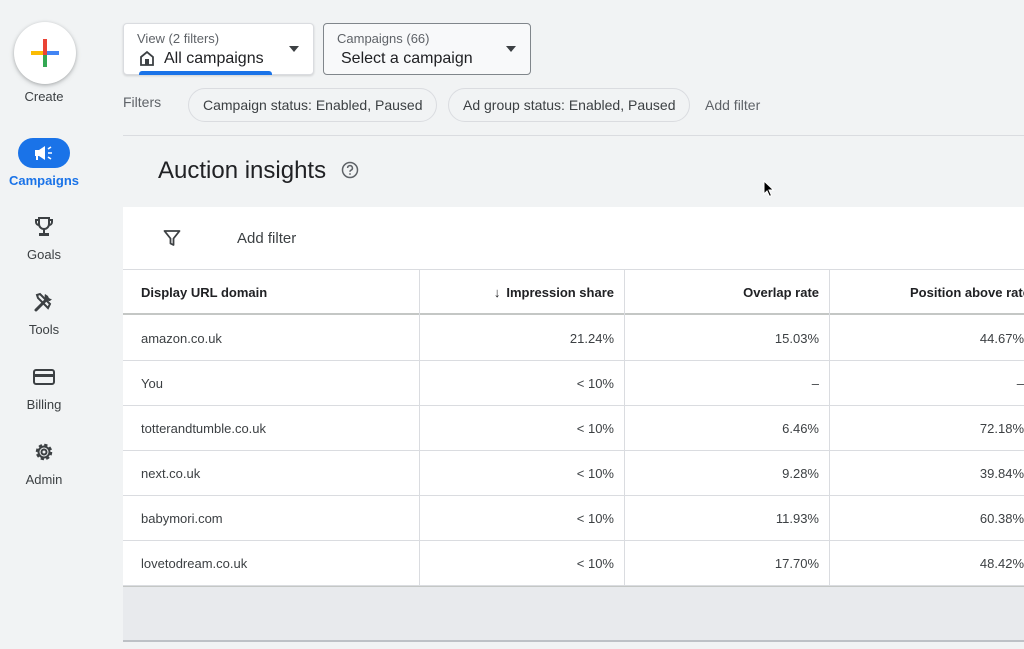 The width and height of the screenshot is (1024, 649). What do you see at coordinates (171, 473) in the screenshot?
I see `cell-domain: next.co.uk` at bounding box center [171, 473].